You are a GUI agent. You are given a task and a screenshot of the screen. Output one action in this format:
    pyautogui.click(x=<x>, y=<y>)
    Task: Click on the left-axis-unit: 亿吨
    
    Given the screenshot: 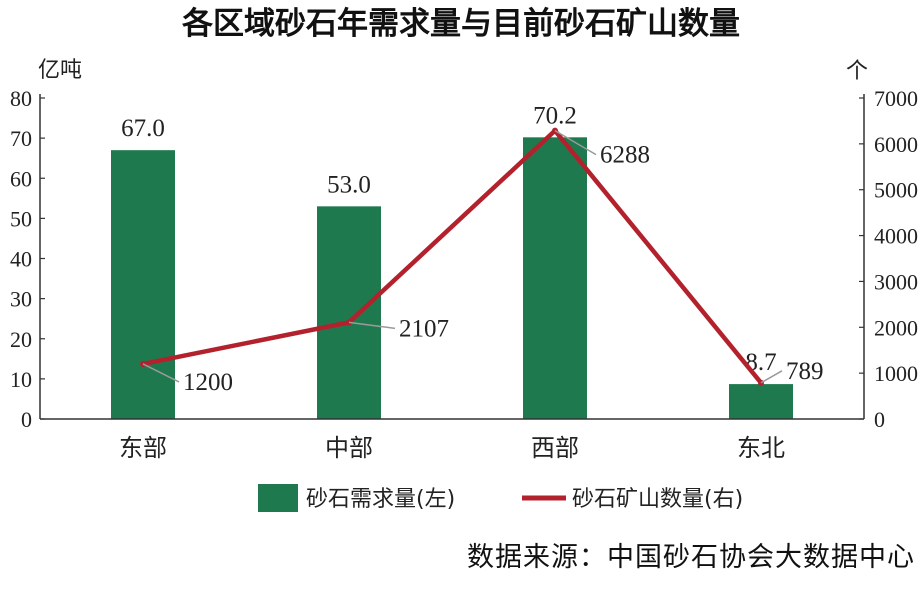 What is the action you would take?
    pyautogui.click(x=60, y=70)
    